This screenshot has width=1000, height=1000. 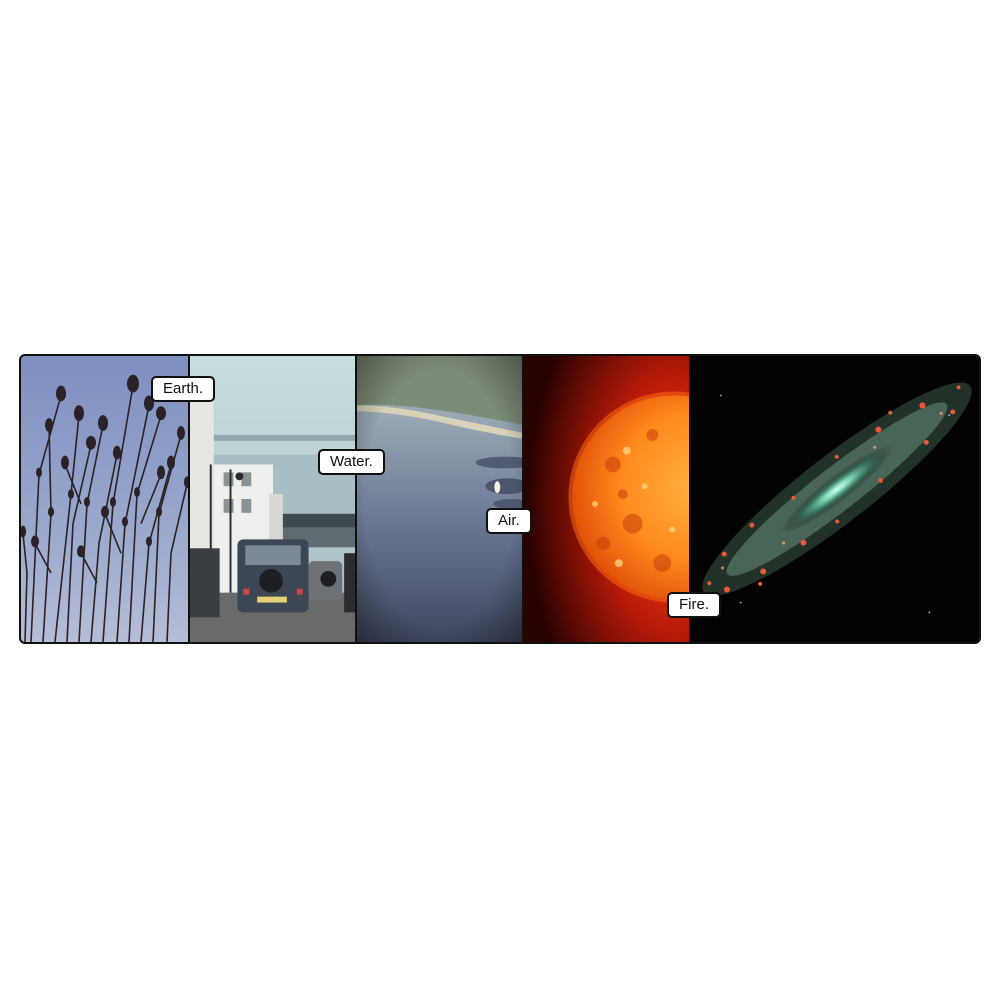 I want to click on sun-photo, so click(x=606, y=499).